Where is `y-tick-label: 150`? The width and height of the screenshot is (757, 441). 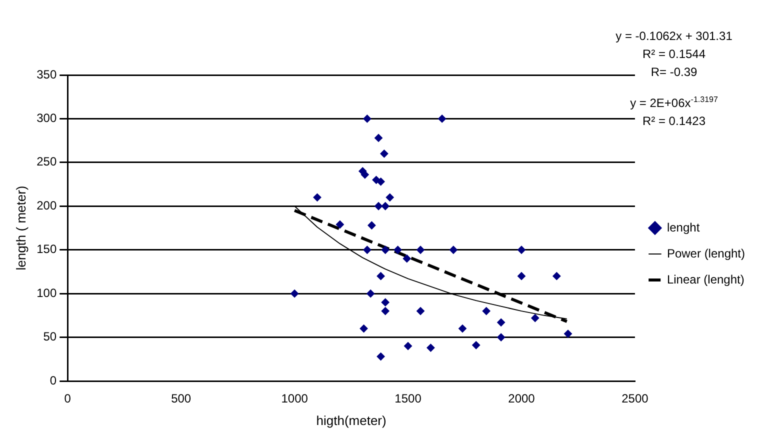
y-tick-label: 150 is located at coordinates (46, 249).